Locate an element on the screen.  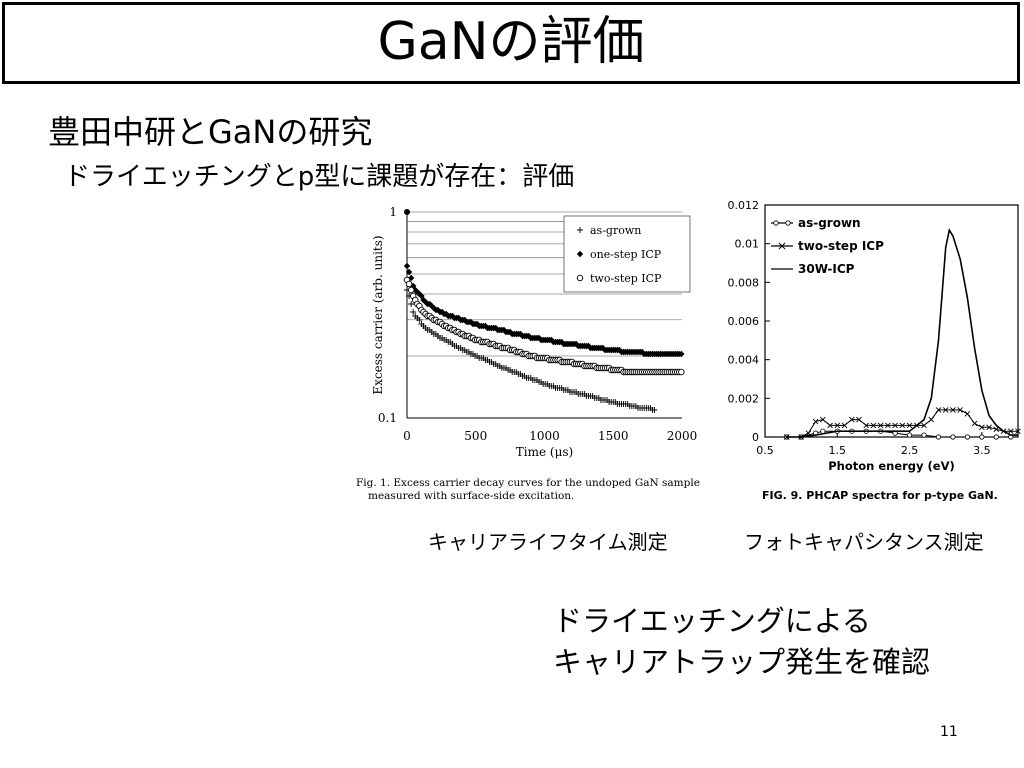
slide-title: GaNの評価 is located at coordinates (511, 42).